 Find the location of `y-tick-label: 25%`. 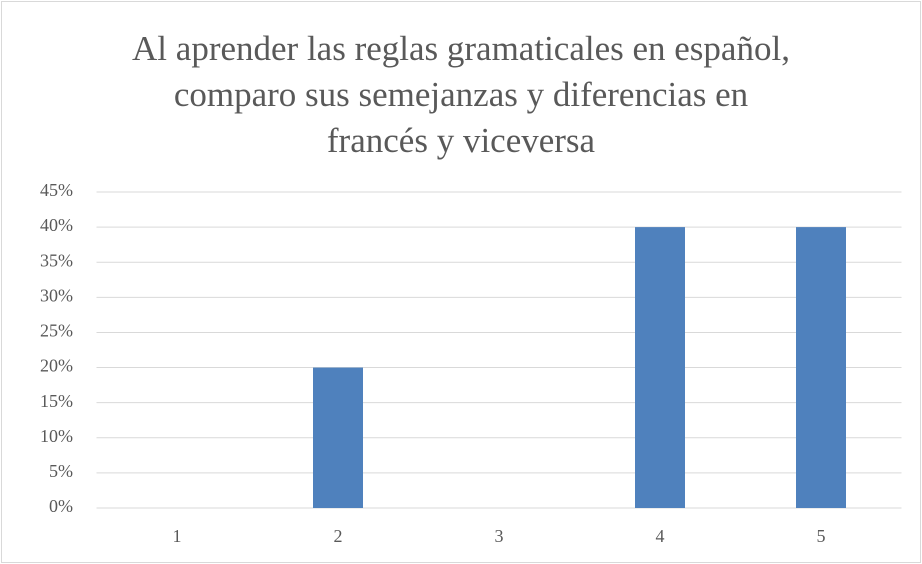

y-tick-label: 25% is located at coordinates (56, 331).